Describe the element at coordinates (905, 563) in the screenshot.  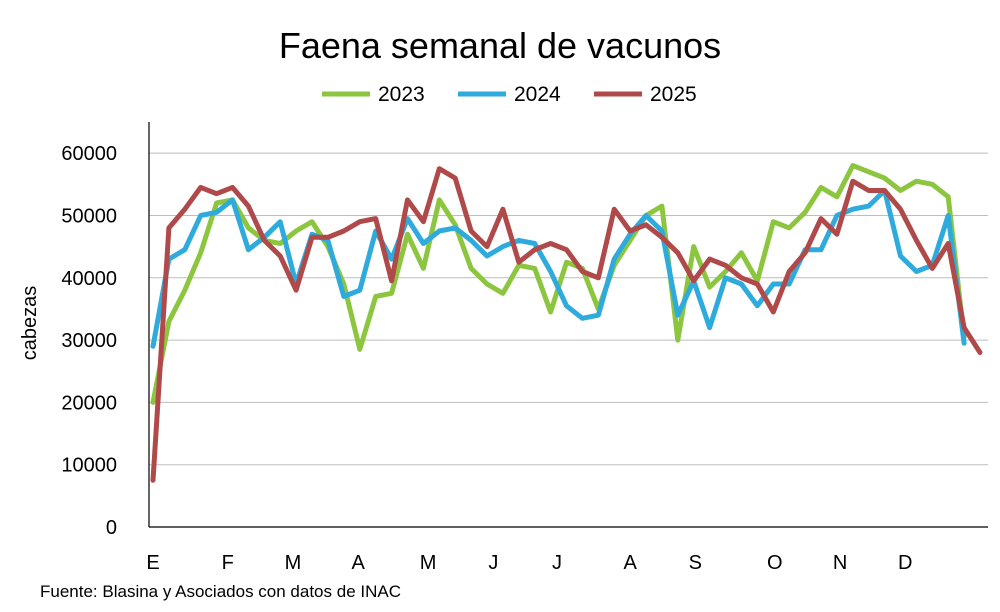
I see `x-tick-label: D` at that location.